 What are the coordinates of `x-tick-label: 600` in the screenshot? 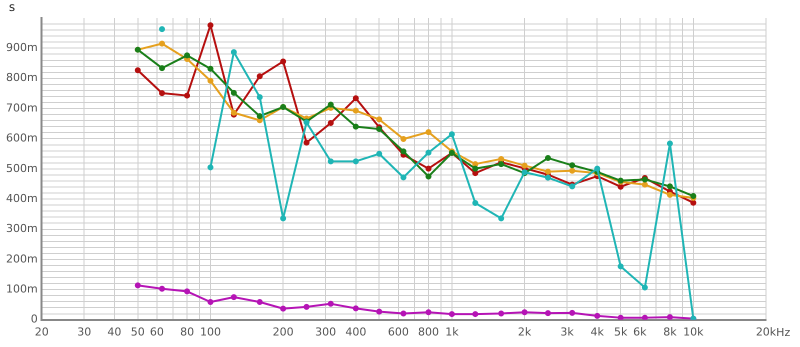 It's located at (398, 331).